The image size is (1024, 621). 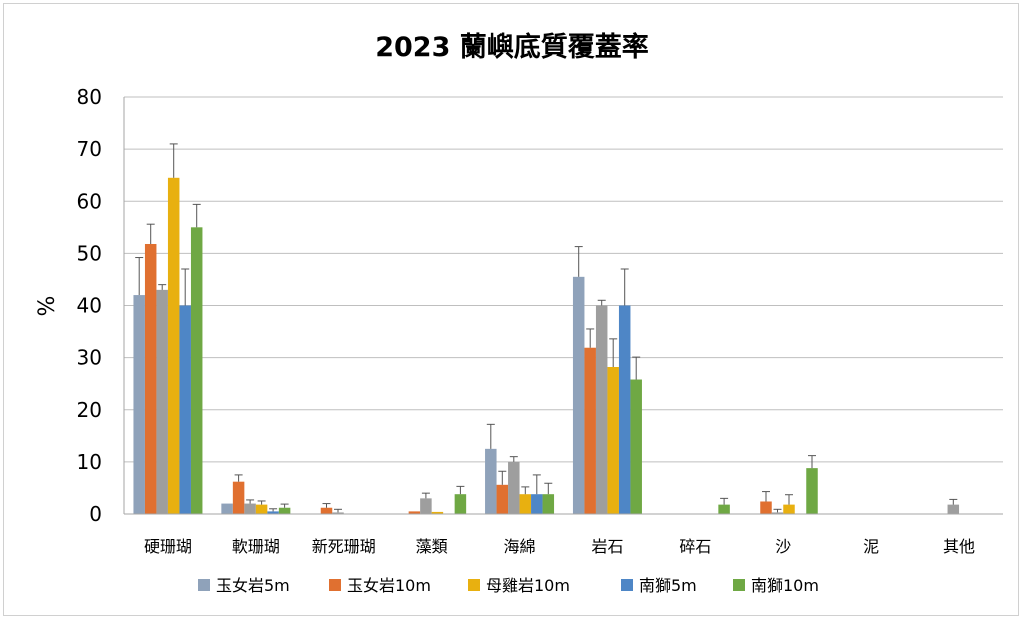 I want to click on y-tick-label: 0, so click(x=95, y=514).